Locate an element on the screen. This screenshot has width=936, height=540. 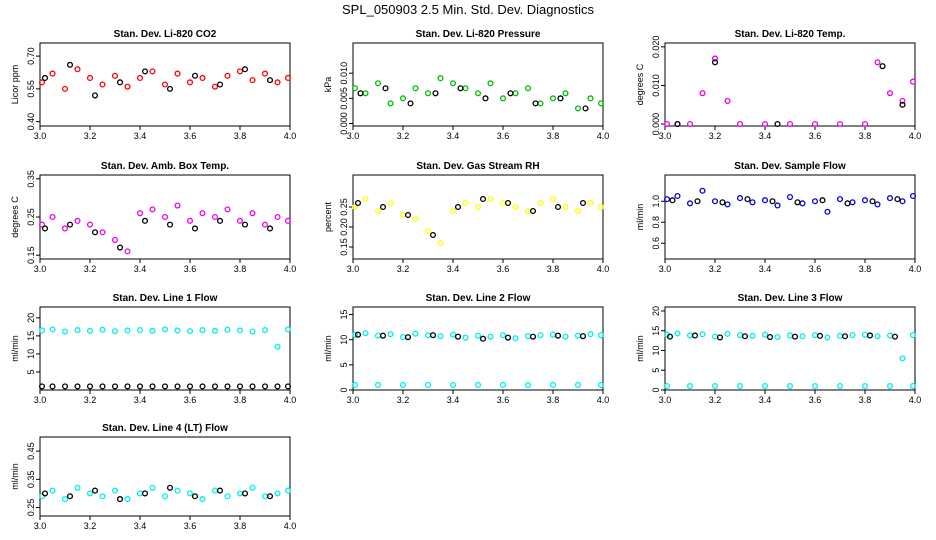
chart-9-y-tick-label: 15 is located at coordinates (656, 331).